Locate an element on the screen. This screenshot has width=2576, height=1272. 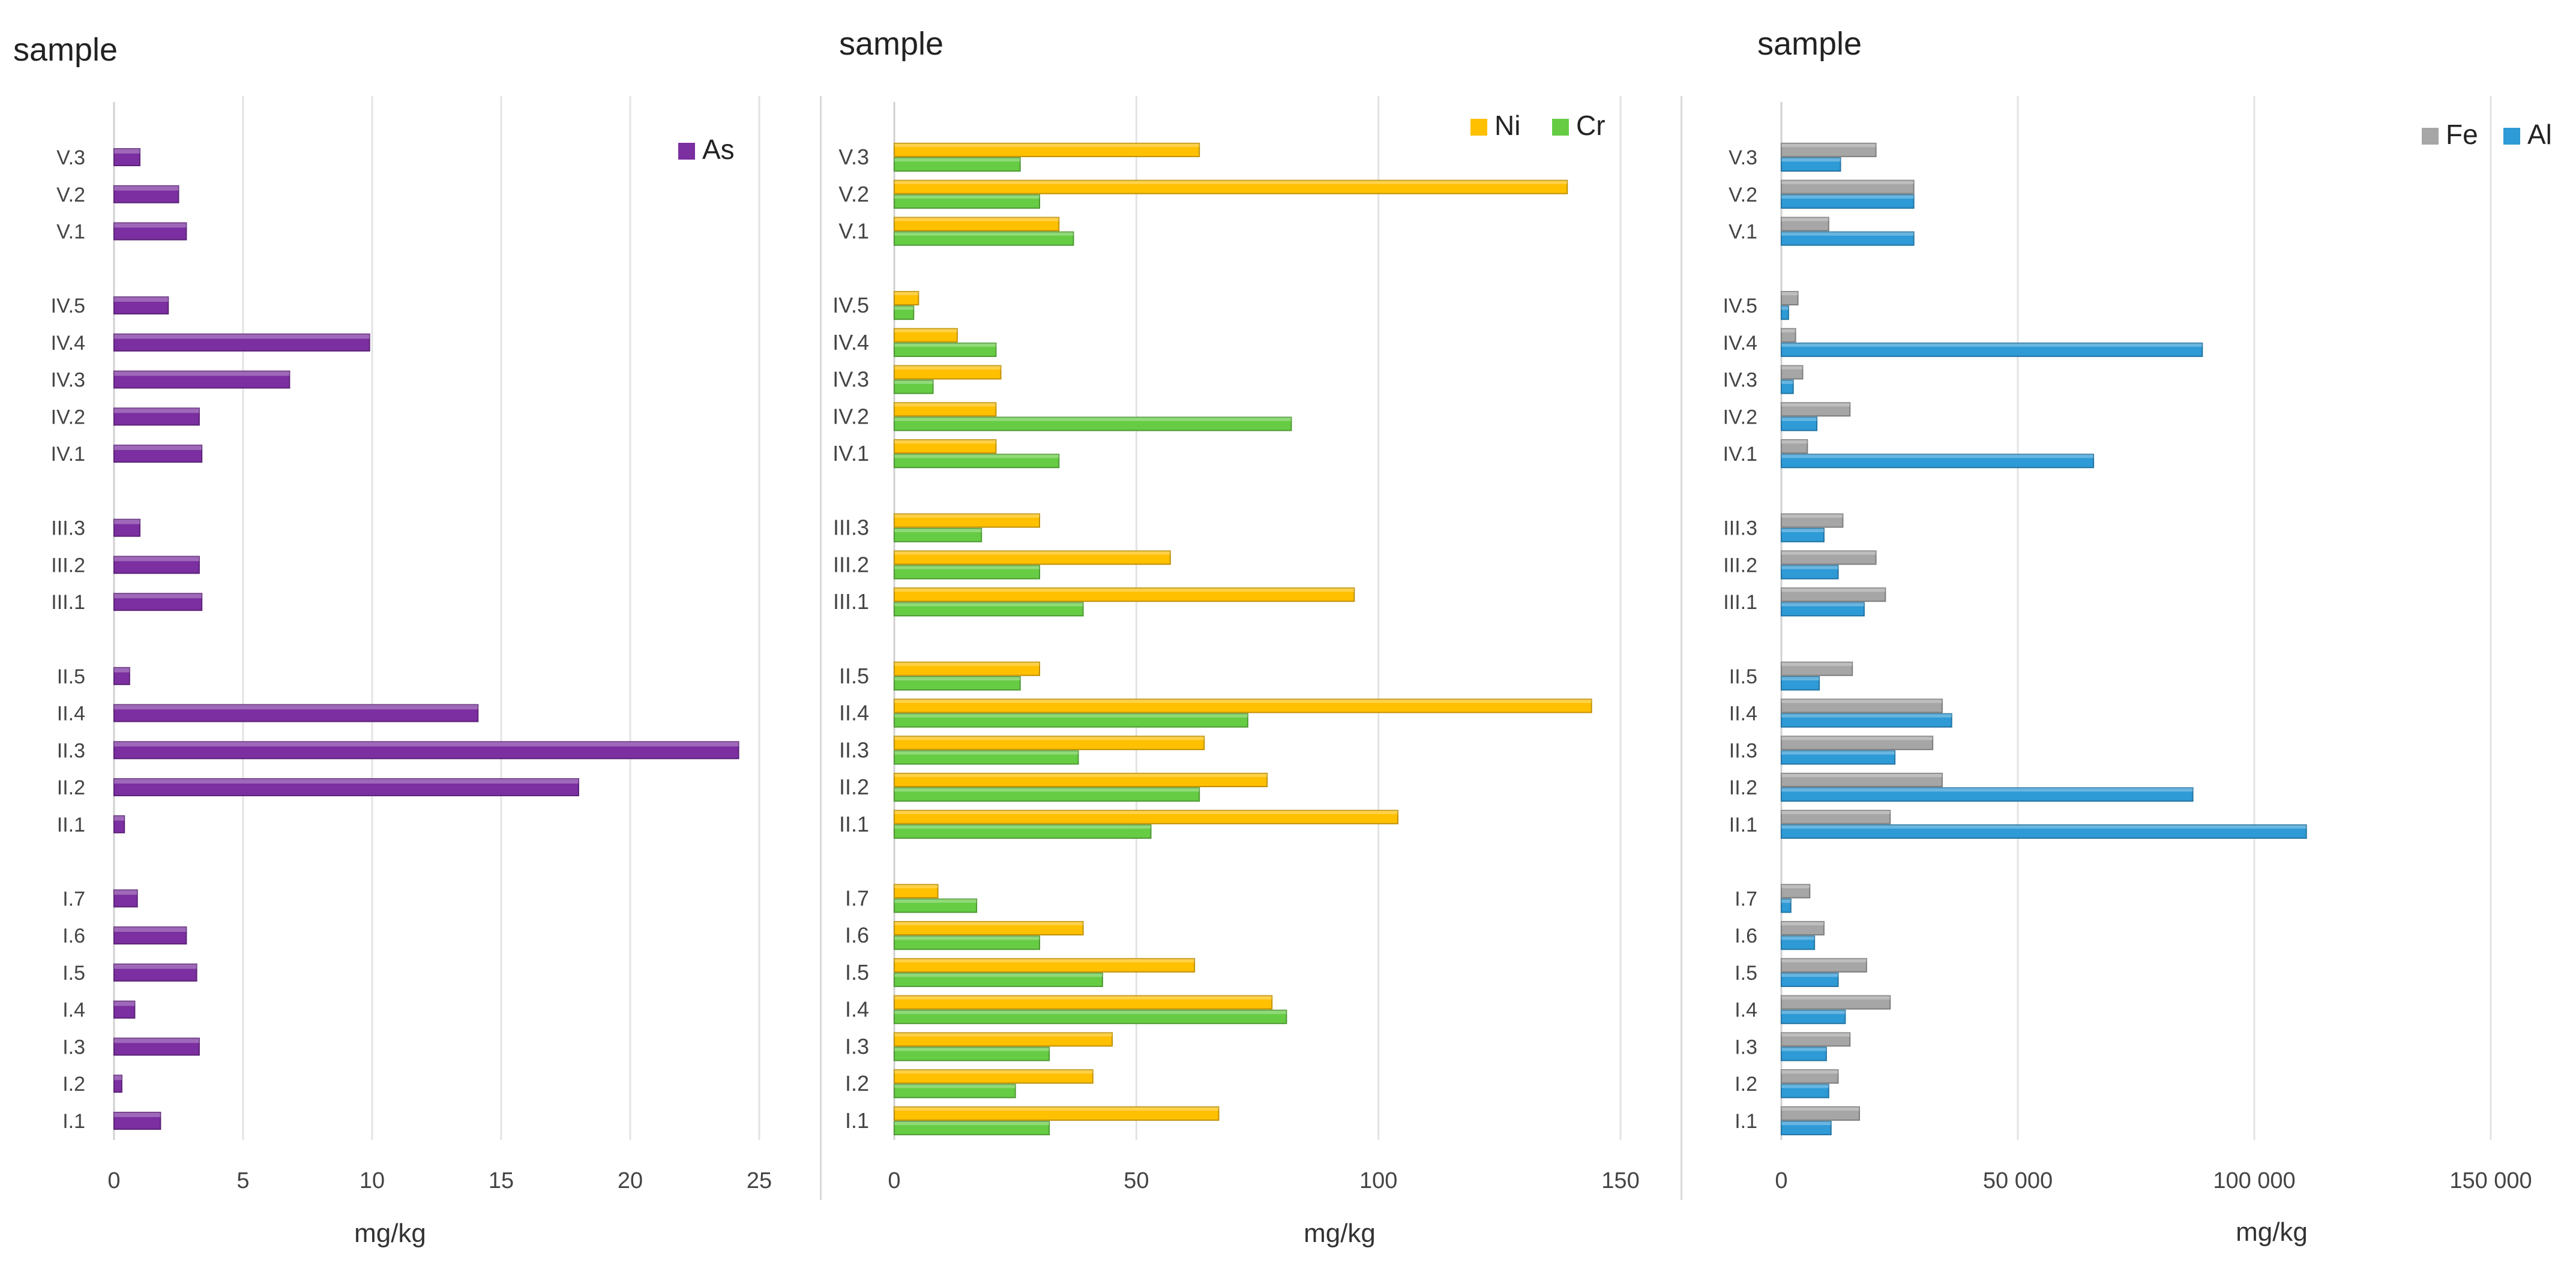
category-label: IV.3 is located at coordinates (851, 379).